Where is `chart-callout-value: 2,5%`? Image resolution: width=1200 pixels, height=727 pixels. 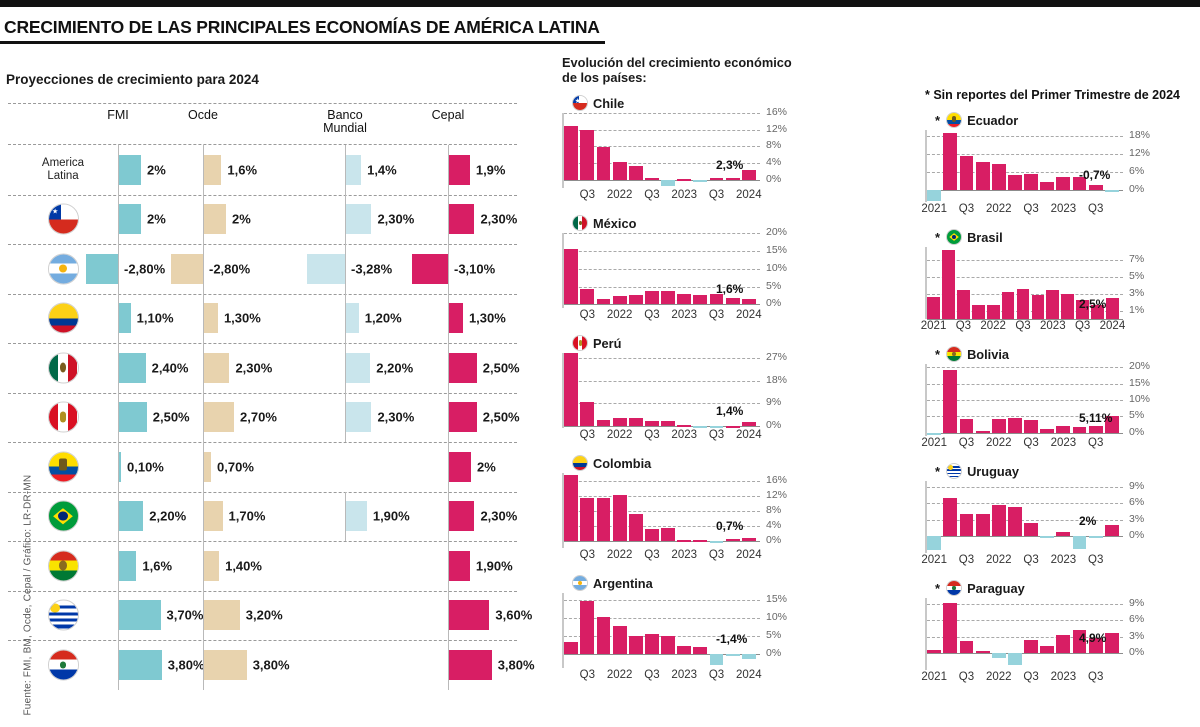
chart-callout-value: 2,5% is located at coordinates (1093, 304).